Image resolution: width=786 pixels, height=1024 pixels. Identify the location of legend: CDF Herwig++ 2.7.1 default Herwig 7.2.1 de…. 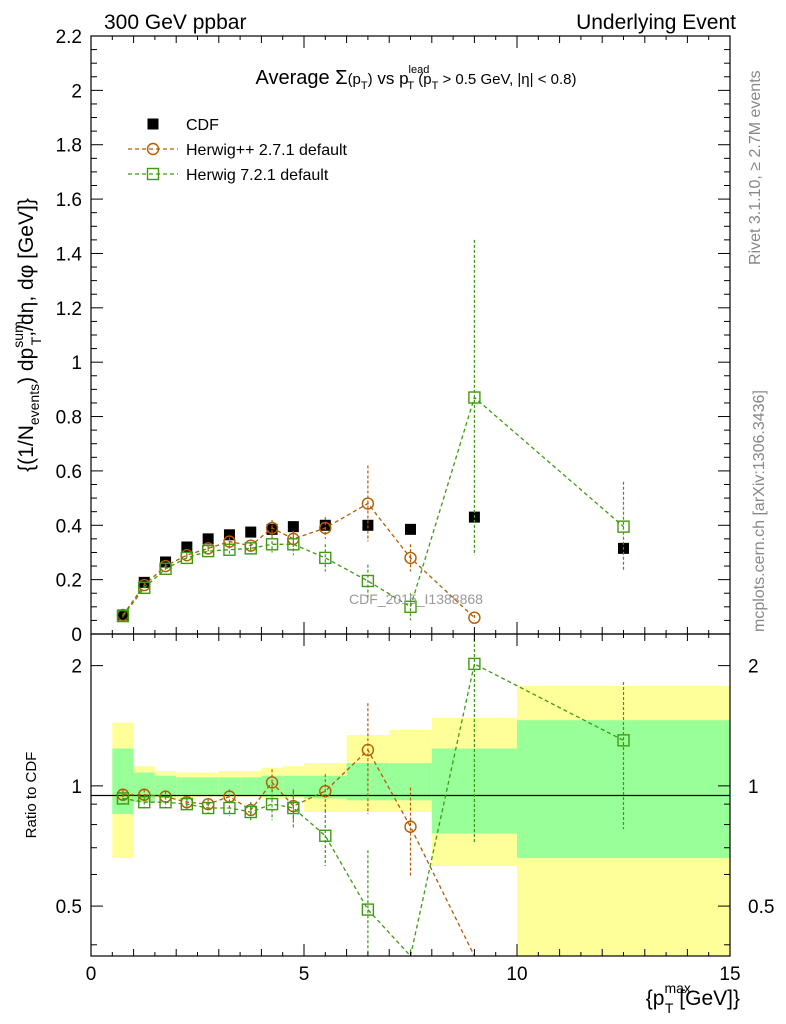
(238, 150).